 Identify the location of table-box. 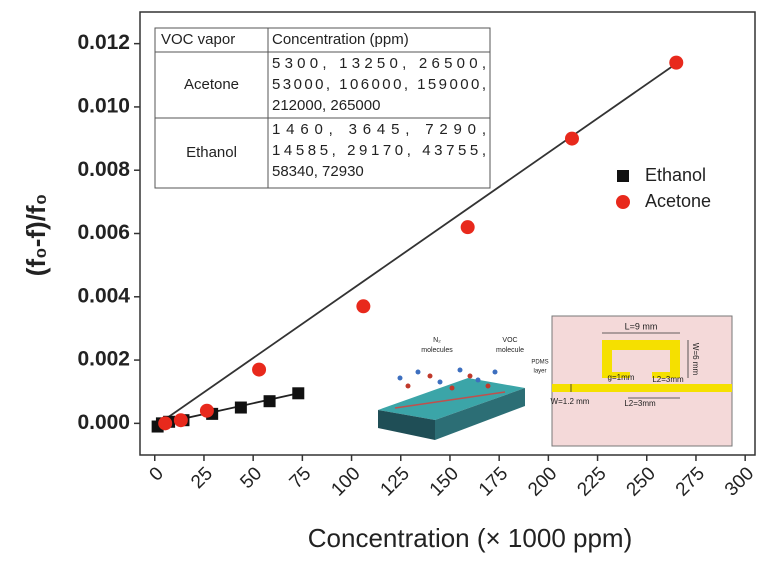
(322, 108).